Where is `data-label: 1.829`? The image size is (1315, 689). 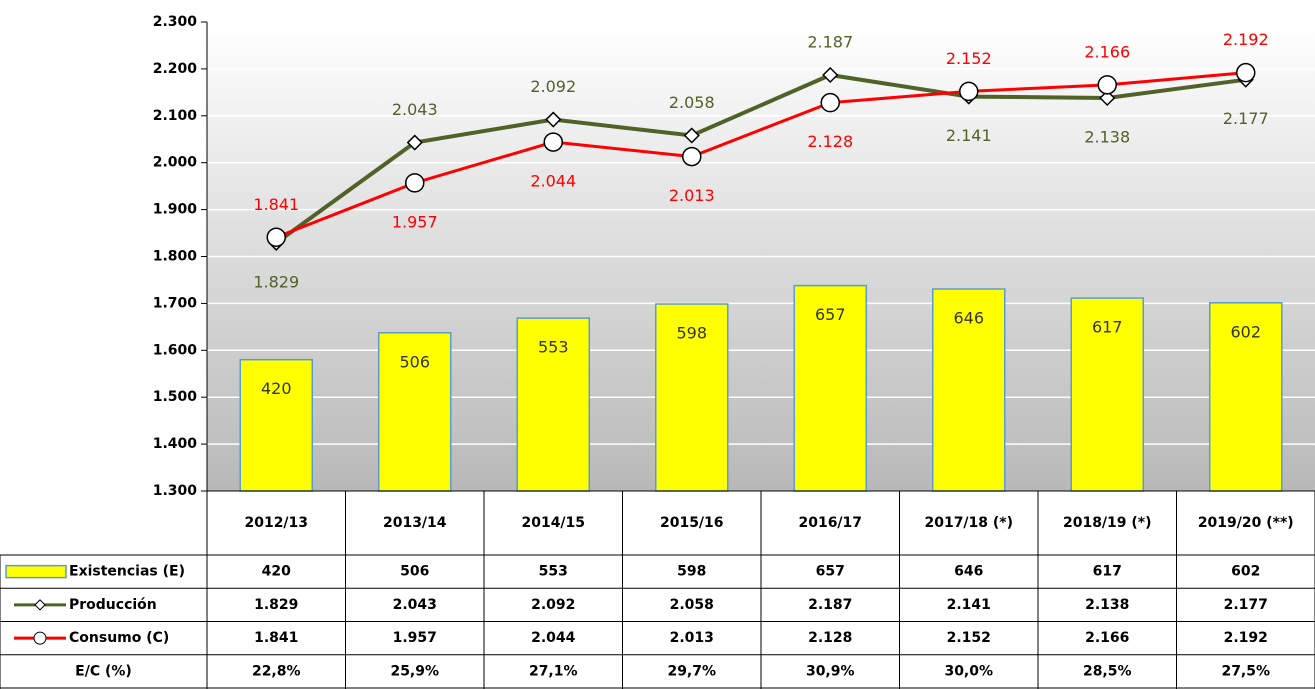 data-label: 1.829 is located at coordinates (276, 281).